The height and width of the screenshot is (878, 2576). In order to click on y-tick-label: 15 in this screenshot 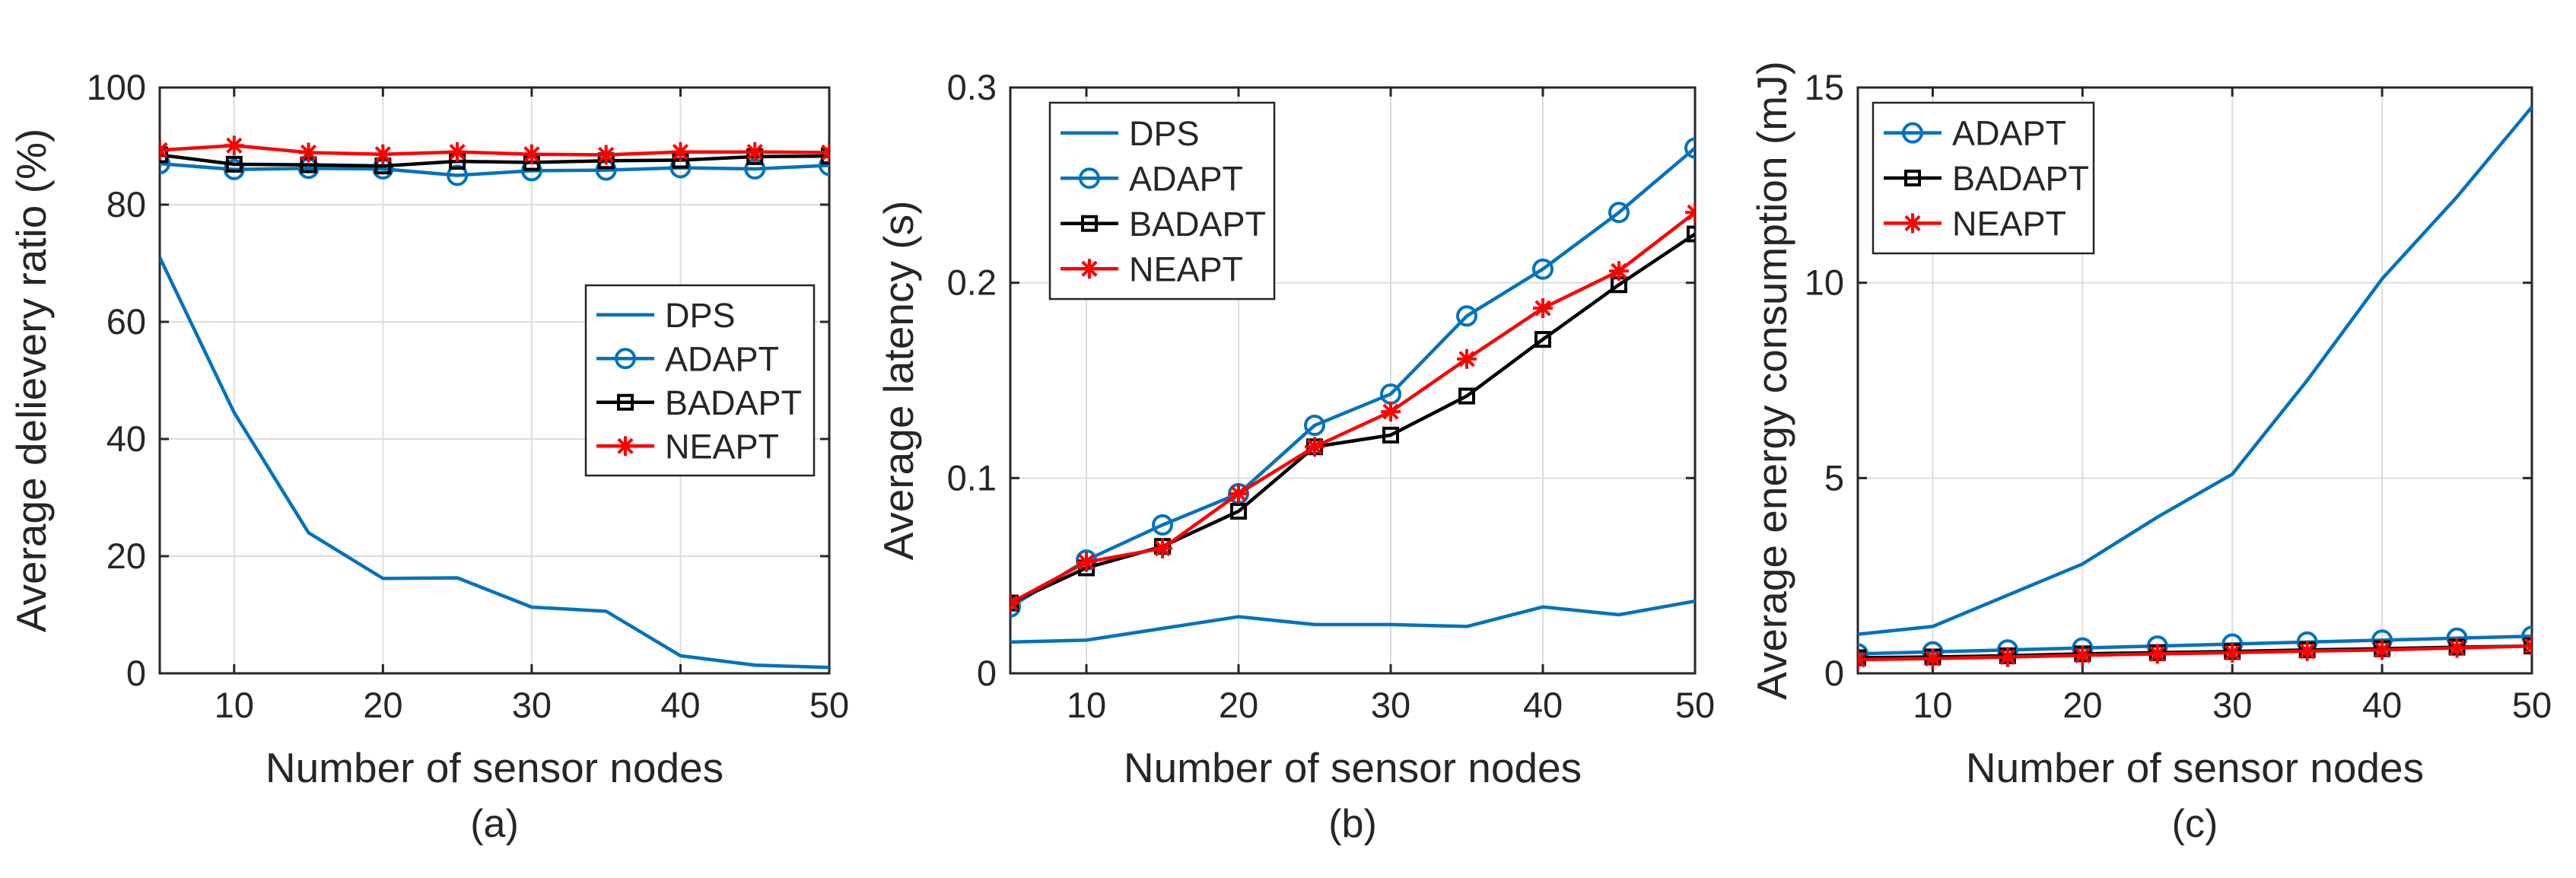, I will do `click(1825, 87)`.